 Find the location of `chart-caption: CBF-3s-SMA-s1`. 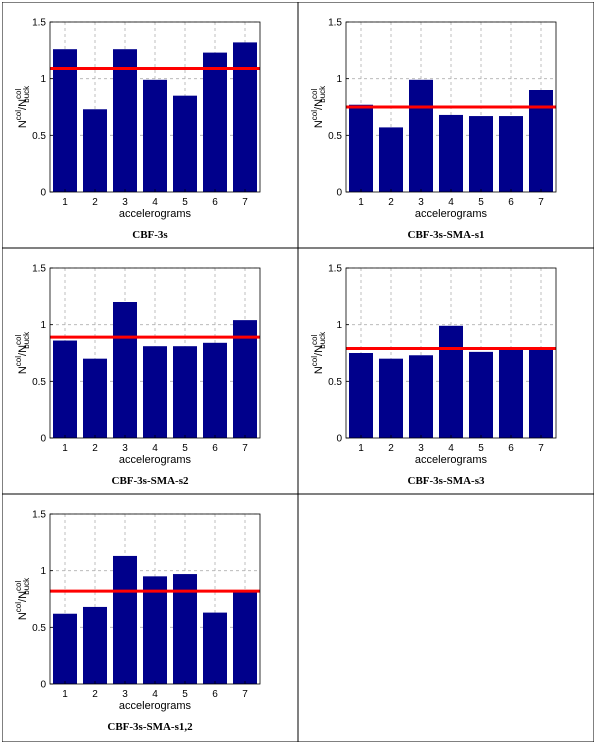

chart-caption: CBF-3s-SMA-s1 is located at coordinates (446, 235).